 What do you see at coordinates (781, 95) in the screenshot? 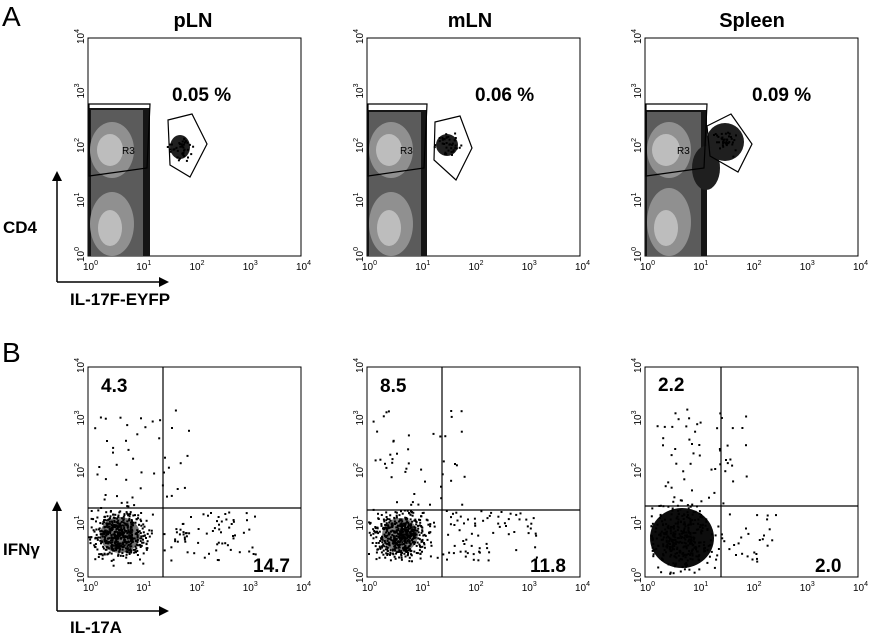
I see `percent-spleen: 0.09 %` at bounding box center [781, 95].